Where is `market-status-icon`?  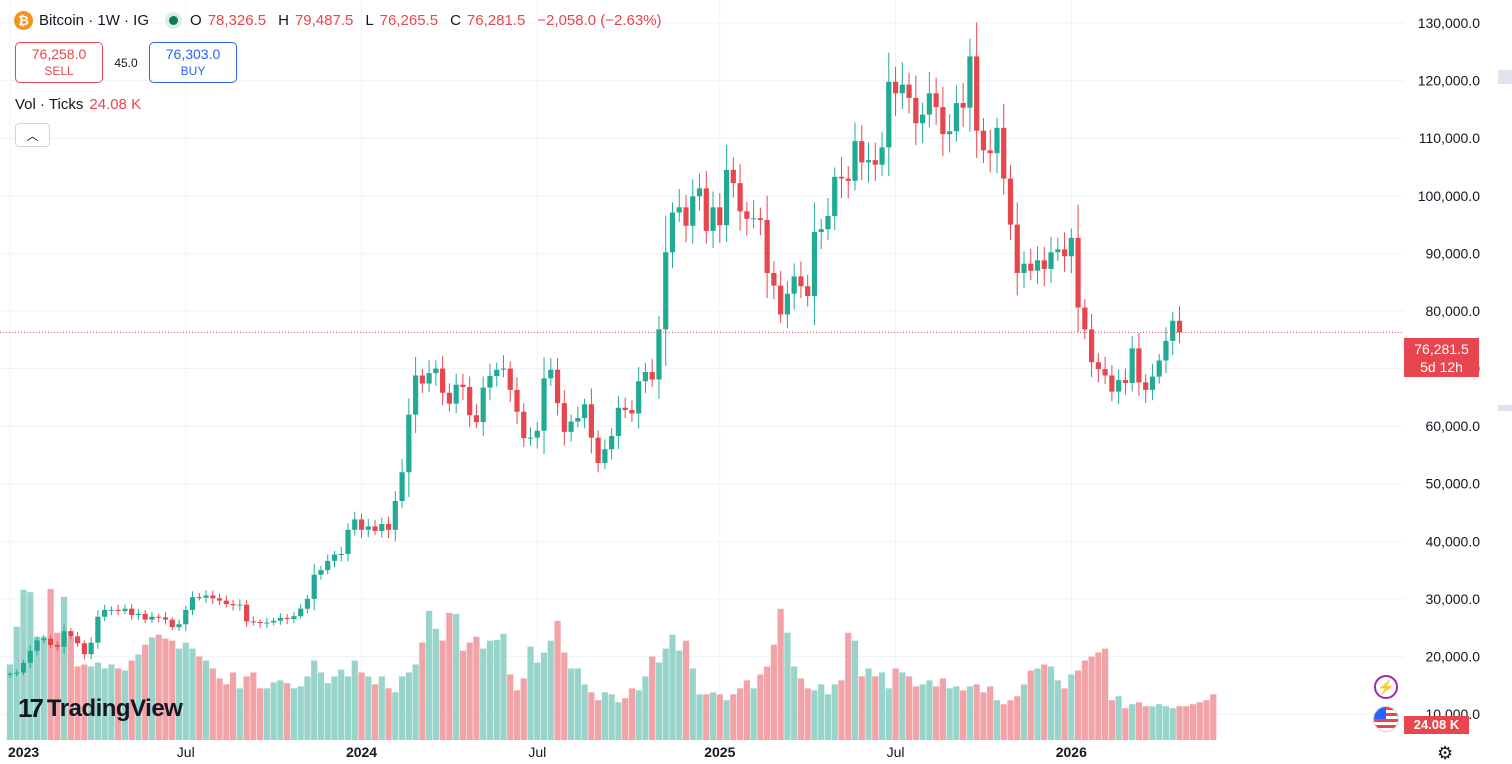 market-status-icon is located at coordinates (174, 20).